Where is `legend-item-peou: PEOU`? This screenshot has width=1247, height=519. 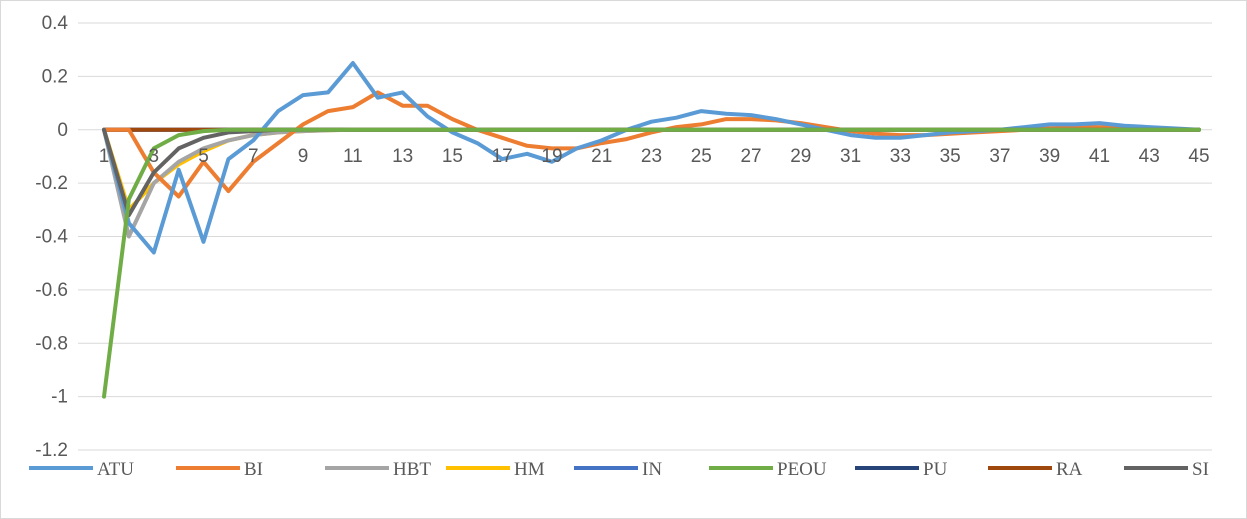
legend-item-peou: PEOU is located at coordinates (768, 469).